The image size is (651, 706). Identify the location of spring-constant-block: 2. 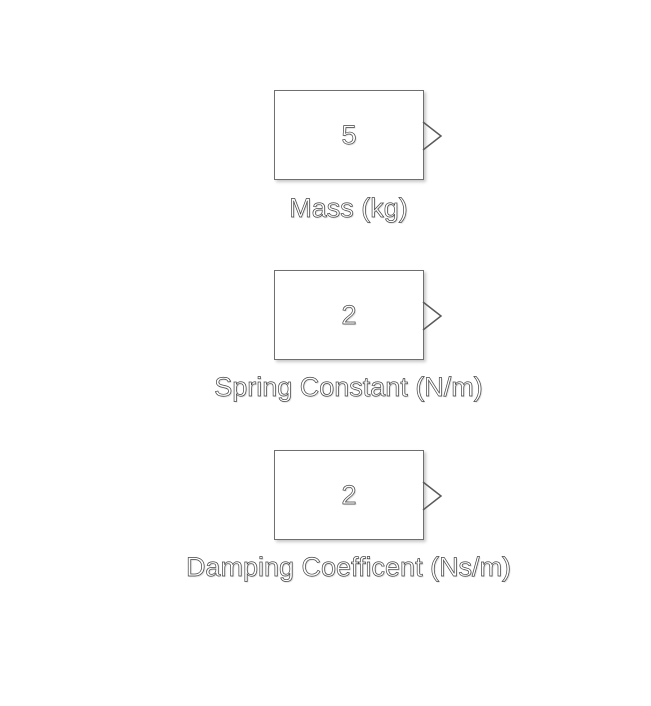
(358, 315).